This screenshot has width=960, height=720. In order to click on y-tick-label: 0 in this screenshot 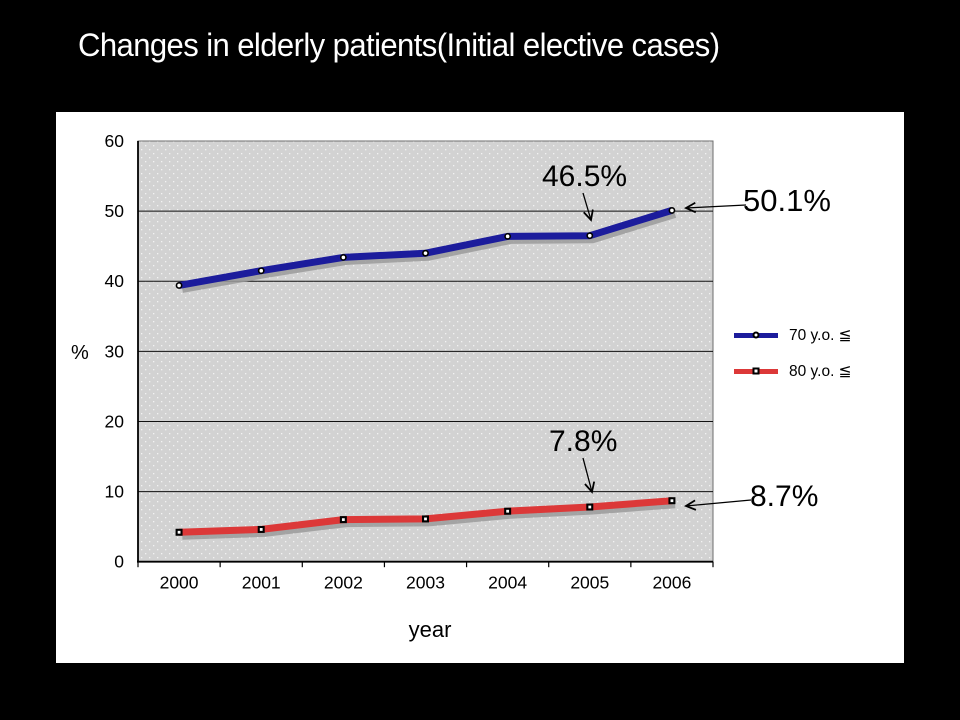, I will do `click(119, 562)`.